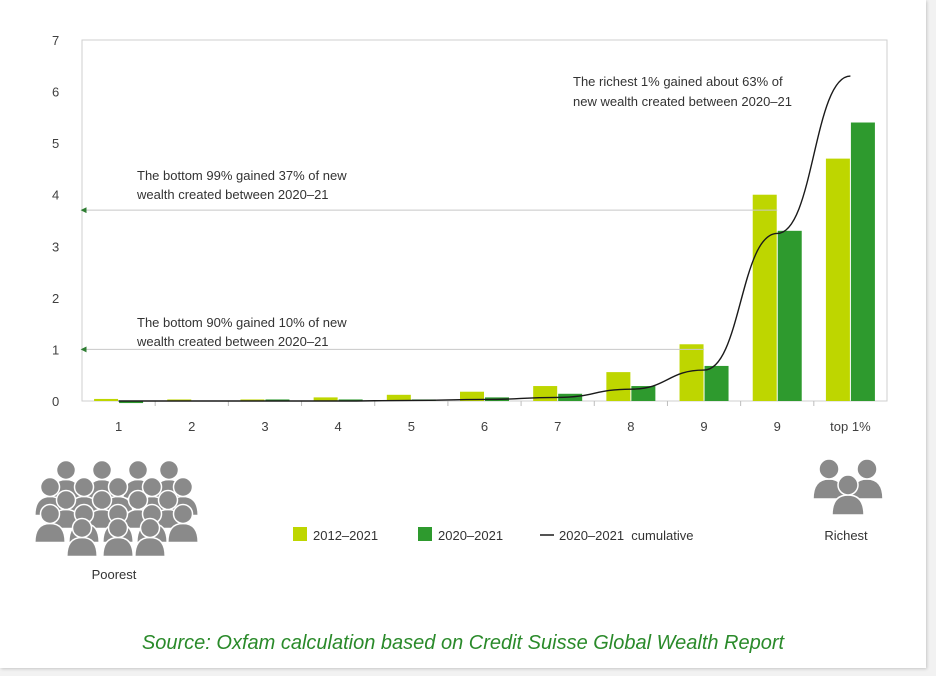 Image resolution: width=936 pixels, height=676 pixels. What do you see at coordinates (557, 426) in the screenshot?
I see `x-tick-label: 7` at bounding box center [557, 426].